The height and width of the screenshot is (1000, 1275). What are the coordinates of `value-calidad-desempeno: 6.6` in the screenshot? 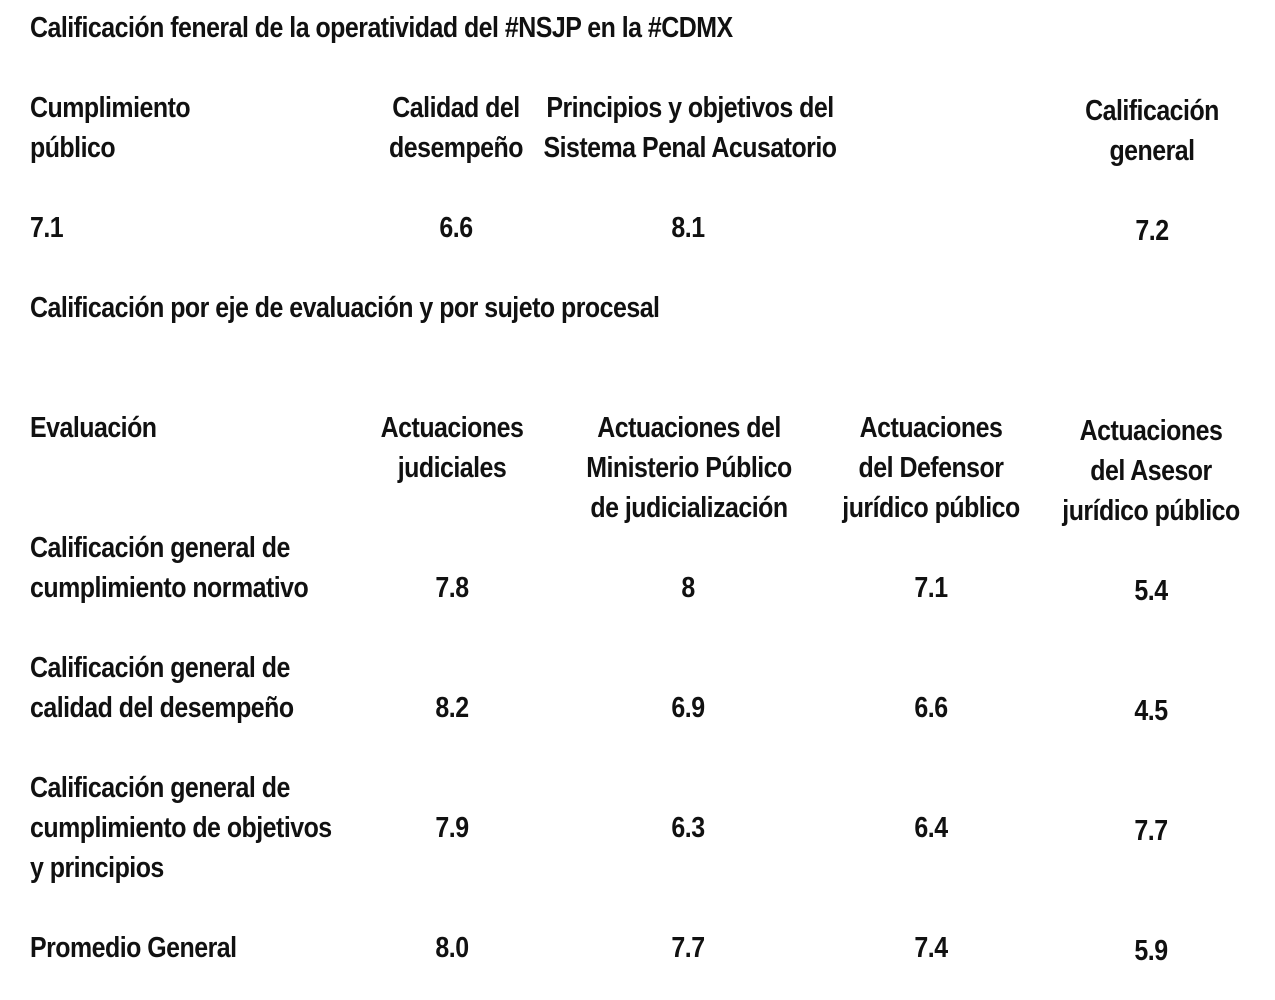 It's located at (456, 228).